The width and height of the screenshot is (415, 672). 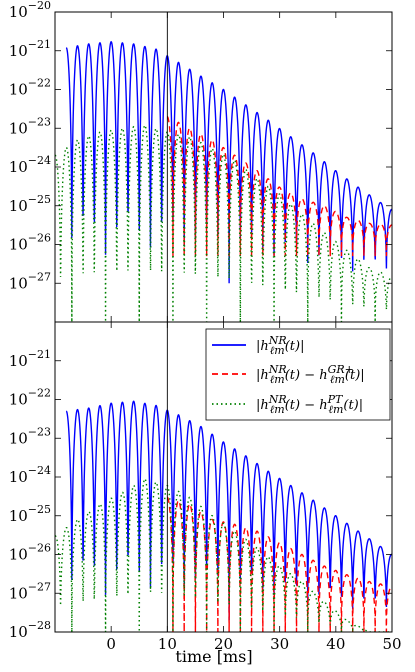 I want to click on x-tick-label: 30, so click(x=279, y=644).